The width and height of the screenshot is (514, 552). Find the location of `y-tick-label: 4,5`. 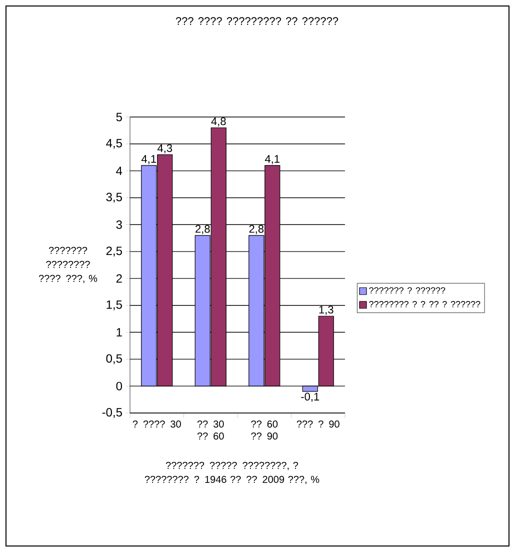

y-tick-label: 4,5 is located at coordinates (114, 144).